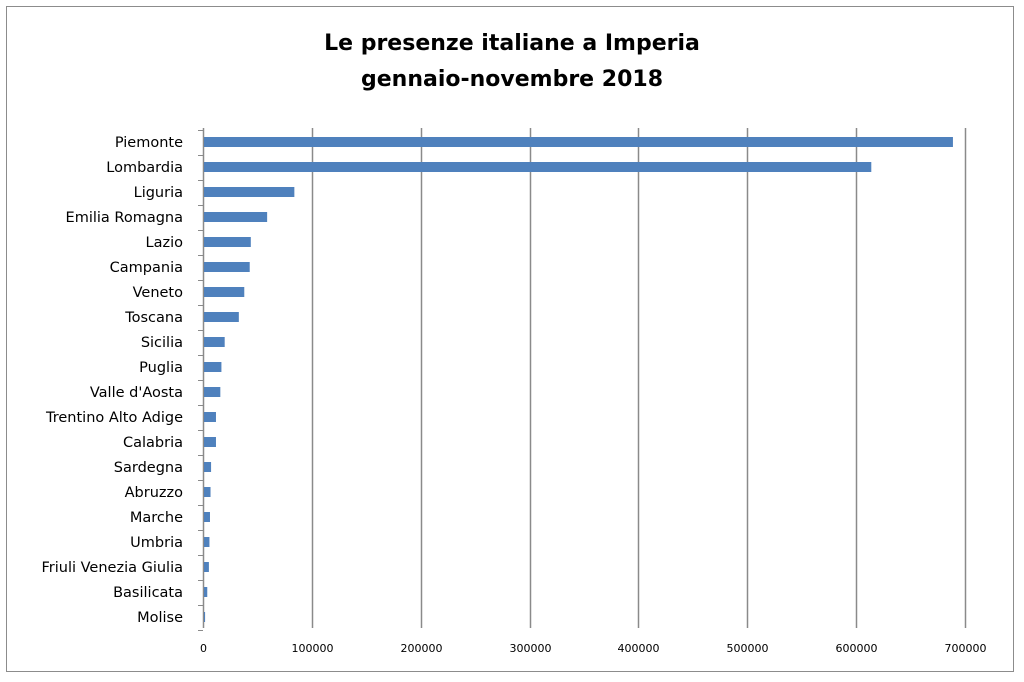 This screenshot has height=682, width=1024. What do you see at coordinates (160, 618) in the screenshot?
I see `category-label: Molise` at bounding box center [160, 618].